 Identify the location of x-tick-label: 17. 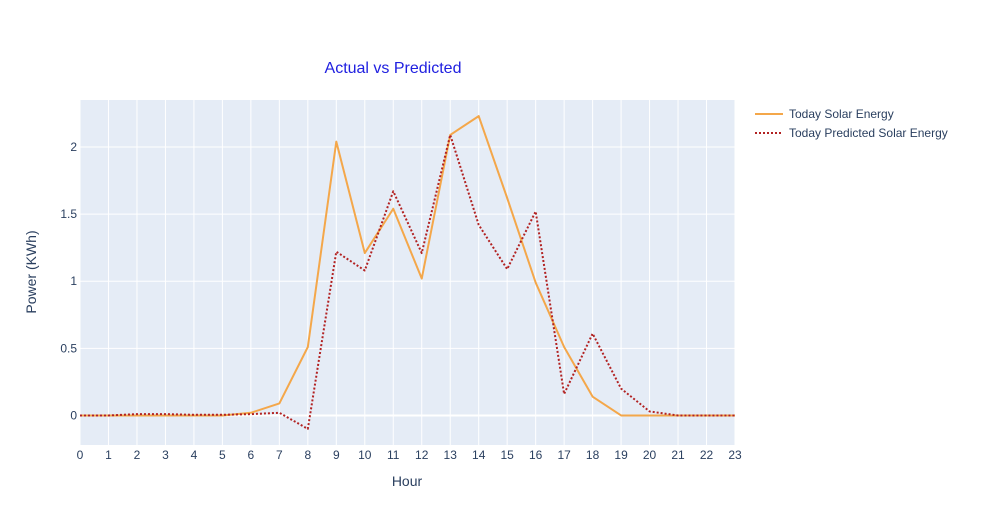
(564, 455).